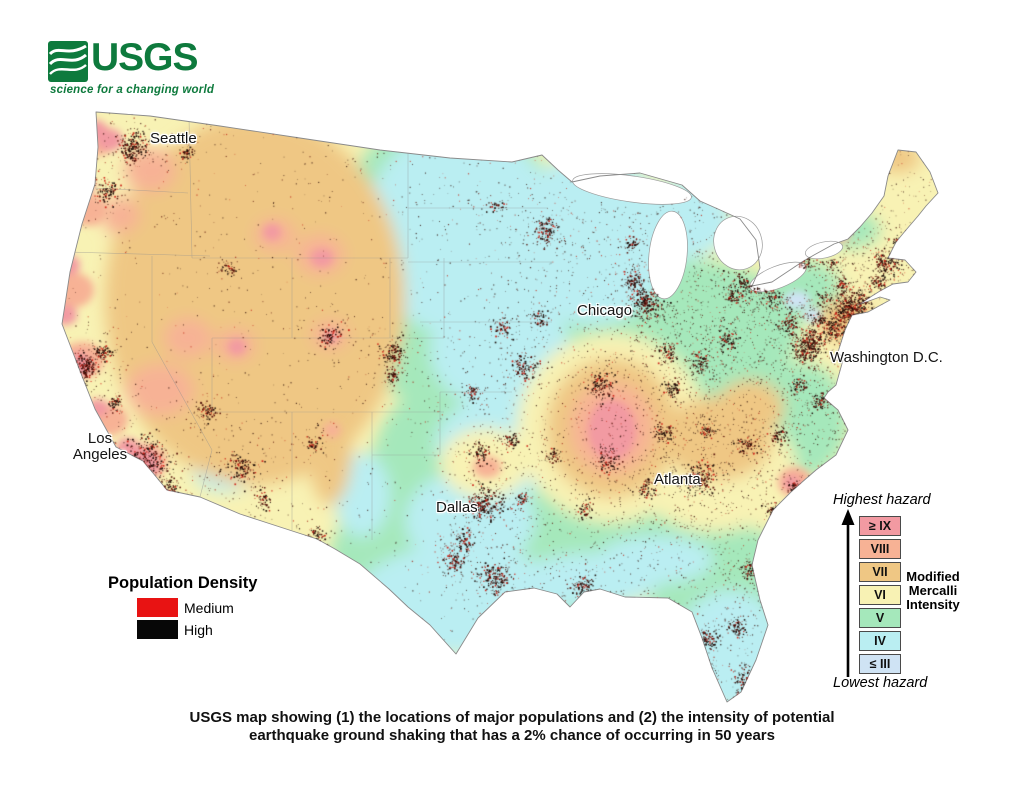  I want to click on highest-hazard-label: Highest hazard, so click(882, 500).